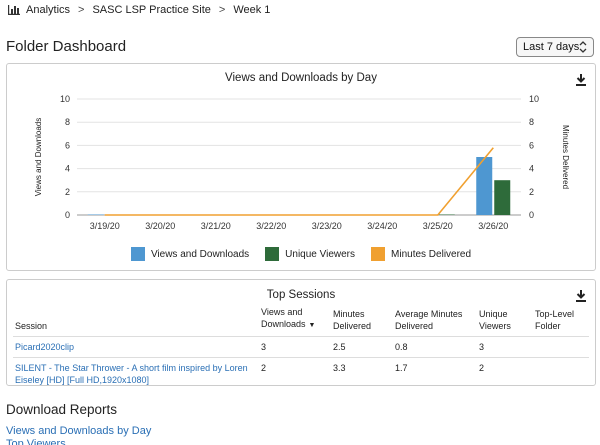 This screenshot has width=600, height=445. I want to click on table-row: Picard2020clip 3 2.5 0.8 3, so click(301, 347).